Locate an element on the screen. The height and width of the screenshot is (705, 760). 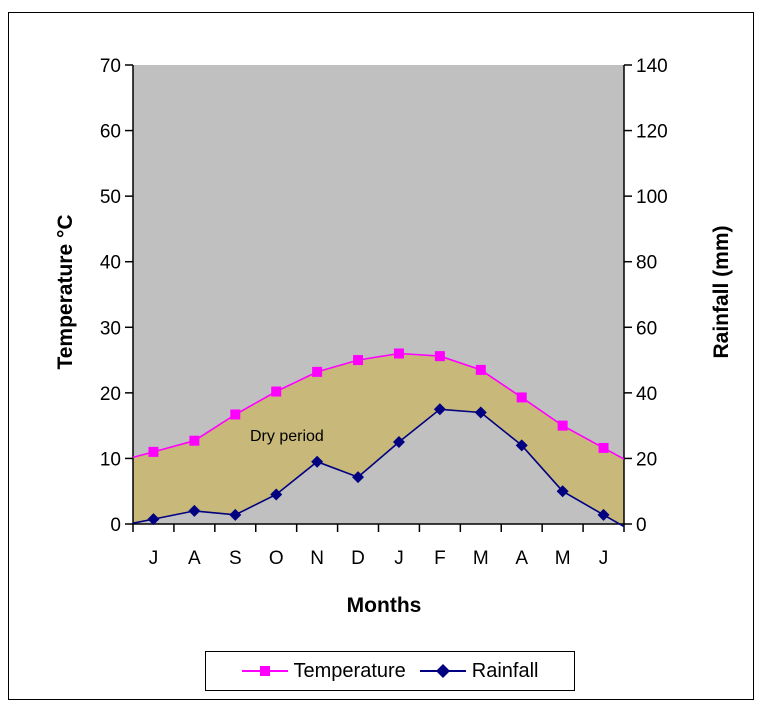
y-left-tick-label: 30 is located at coordinates (110, 328).